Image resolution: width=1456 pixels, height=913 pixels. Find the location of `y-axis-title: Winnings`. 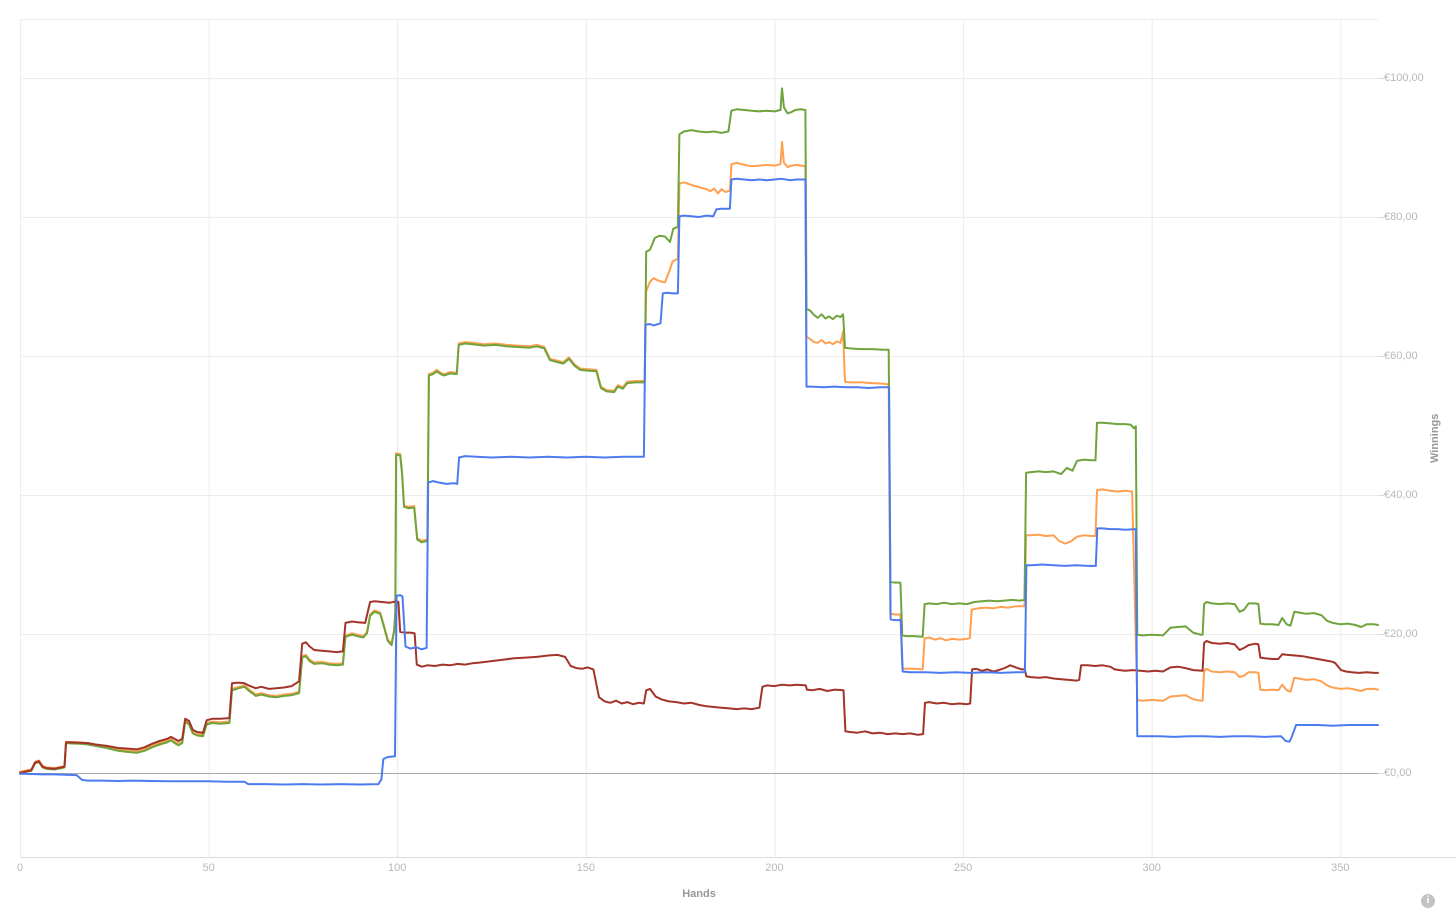

y-axis-title: Winnings is located at coordinates (1435, 438).